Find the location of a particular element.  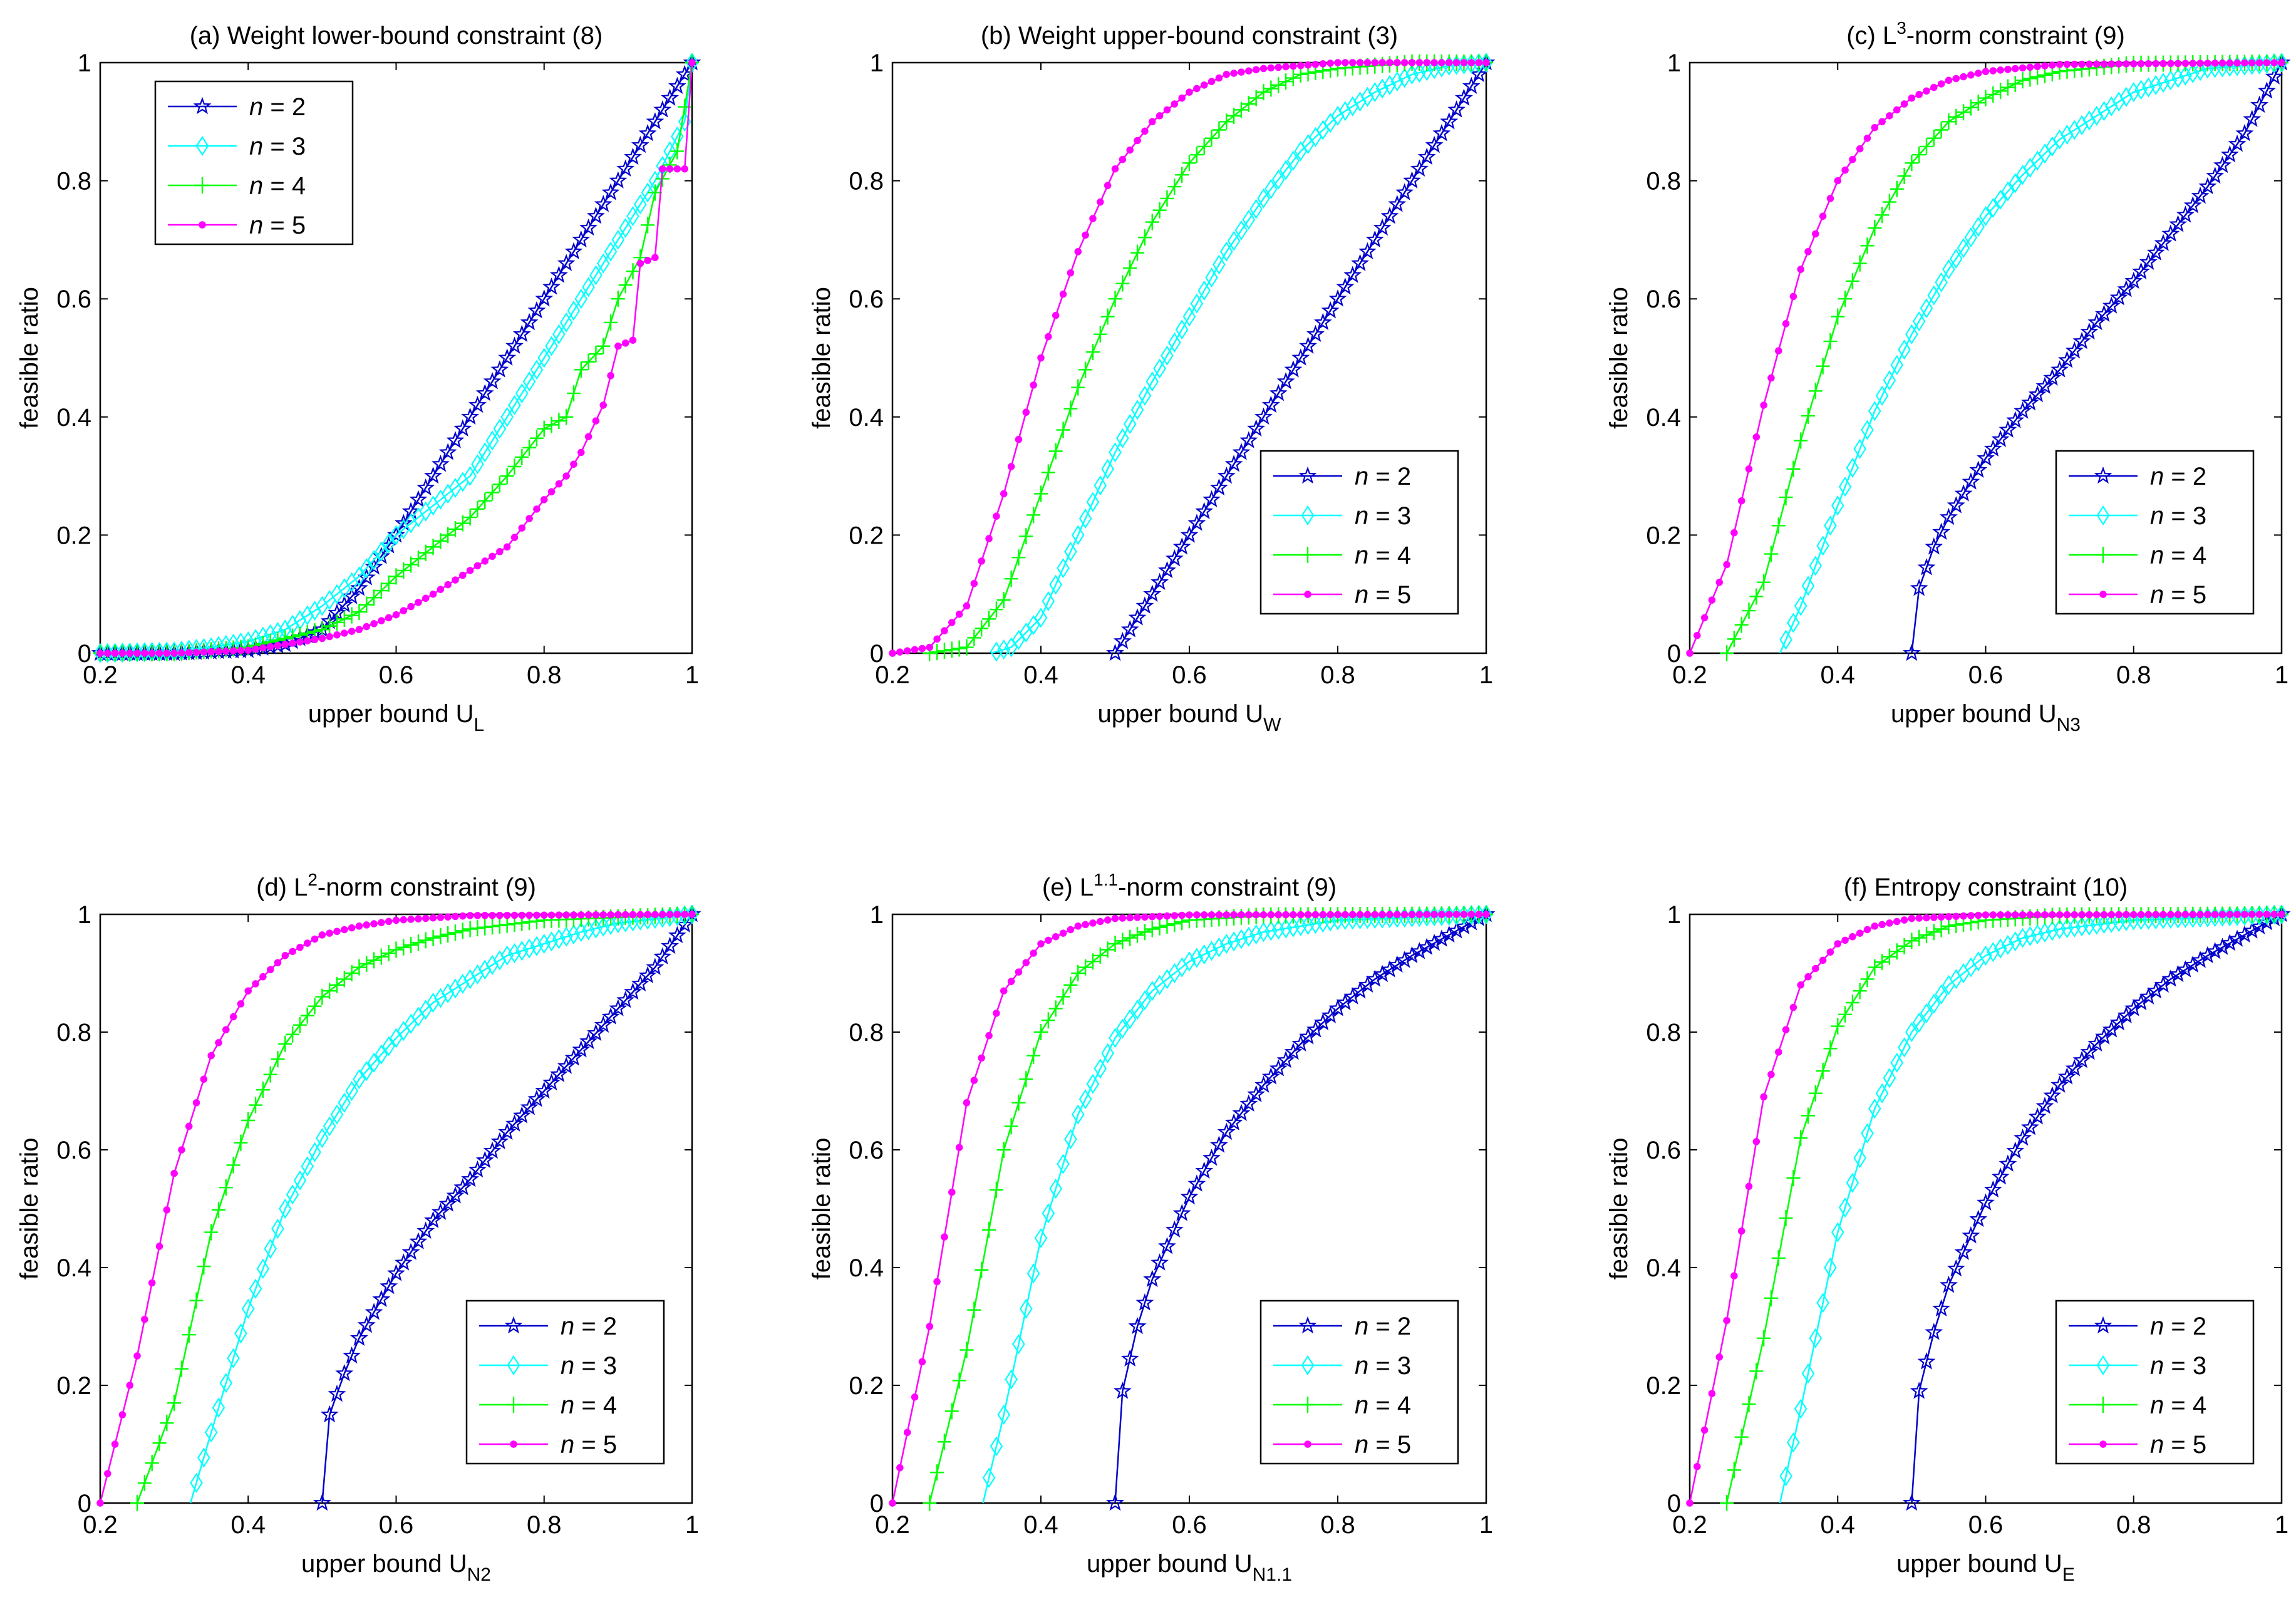

chart-a-ylabel: feasible ratio is located at coordinates (29, 358).